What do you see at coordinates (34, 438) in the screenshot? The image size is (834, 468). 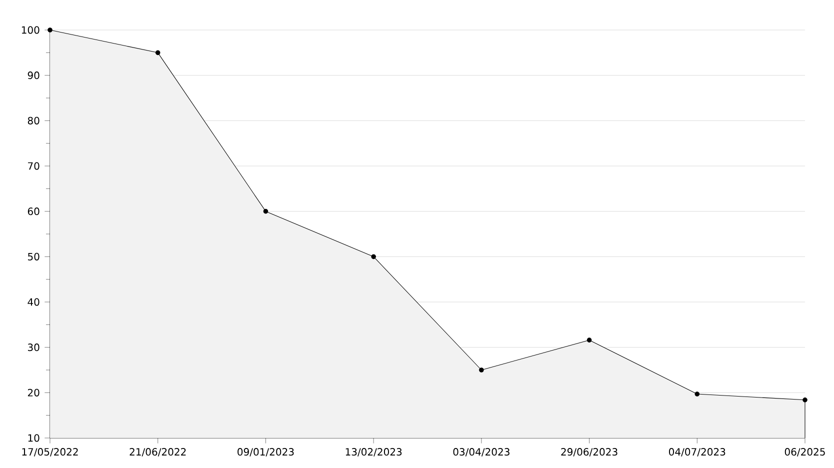 I see `y-tick-label: 10` at bounding box center [34, 438].